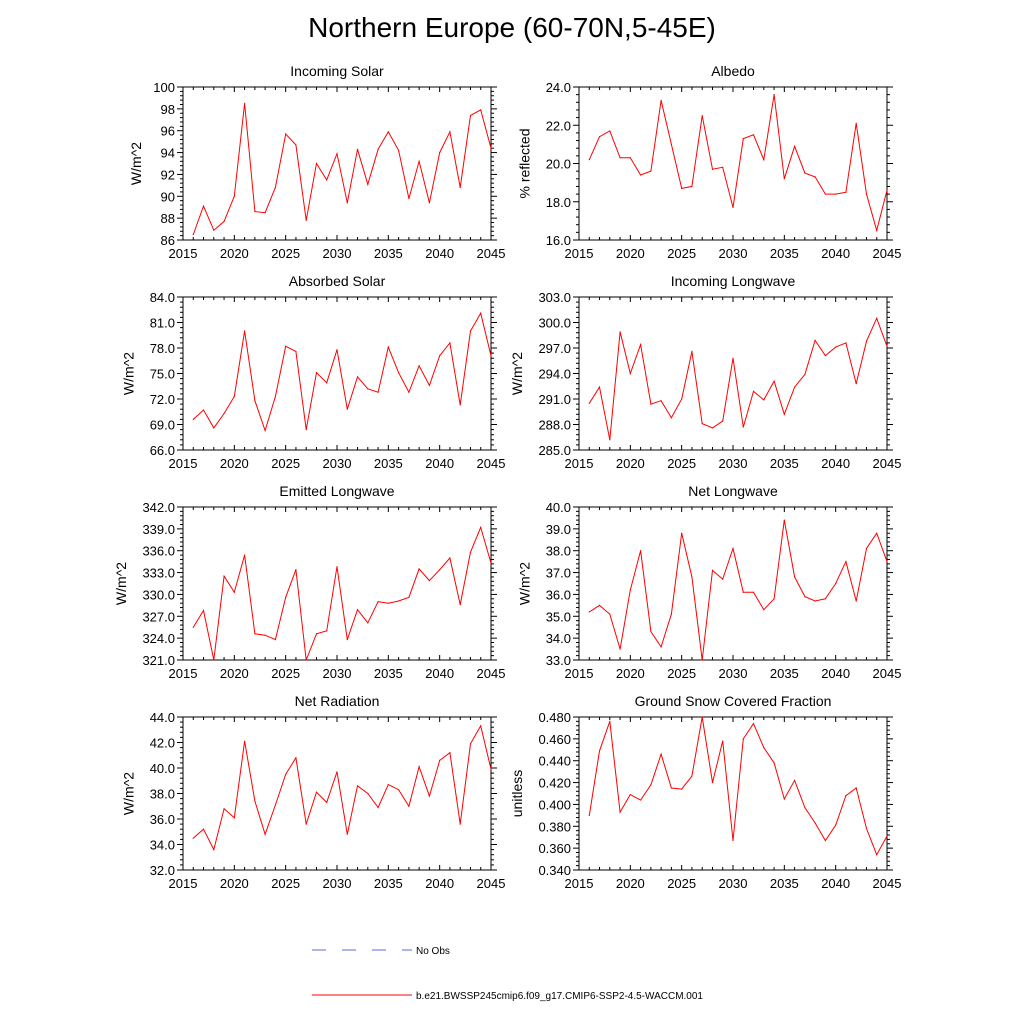 This screenshot has width=1024, height=1024. What do you see at coordinates (558, 87) in the screenshot?
I see `y-tick-label: 24.0` at bounding box center [558, 87].